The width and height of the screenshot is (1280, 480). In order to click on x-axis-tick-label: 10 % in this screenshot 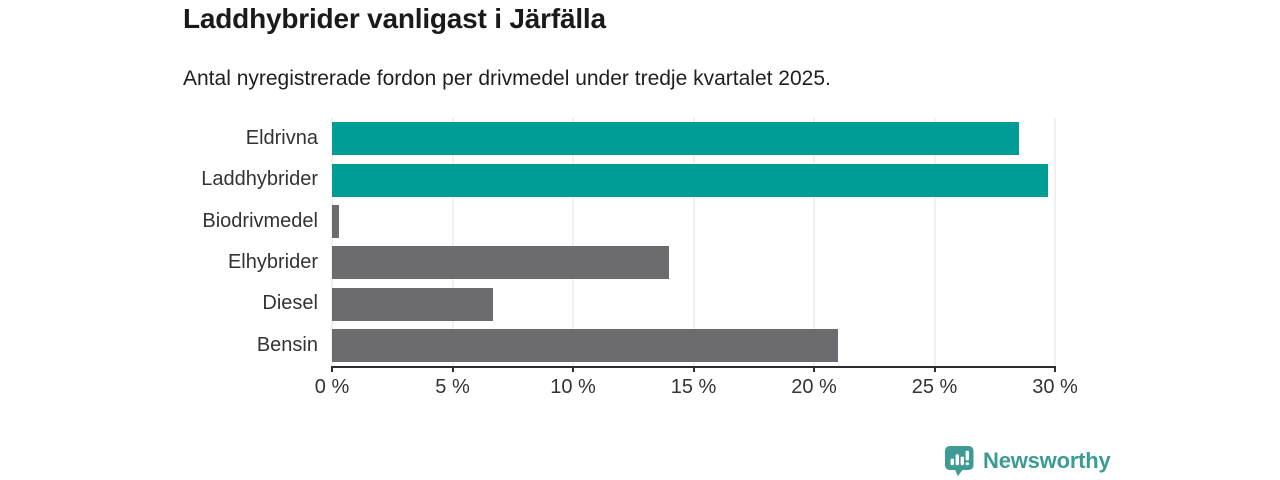, I will do `click(573, 387)`.